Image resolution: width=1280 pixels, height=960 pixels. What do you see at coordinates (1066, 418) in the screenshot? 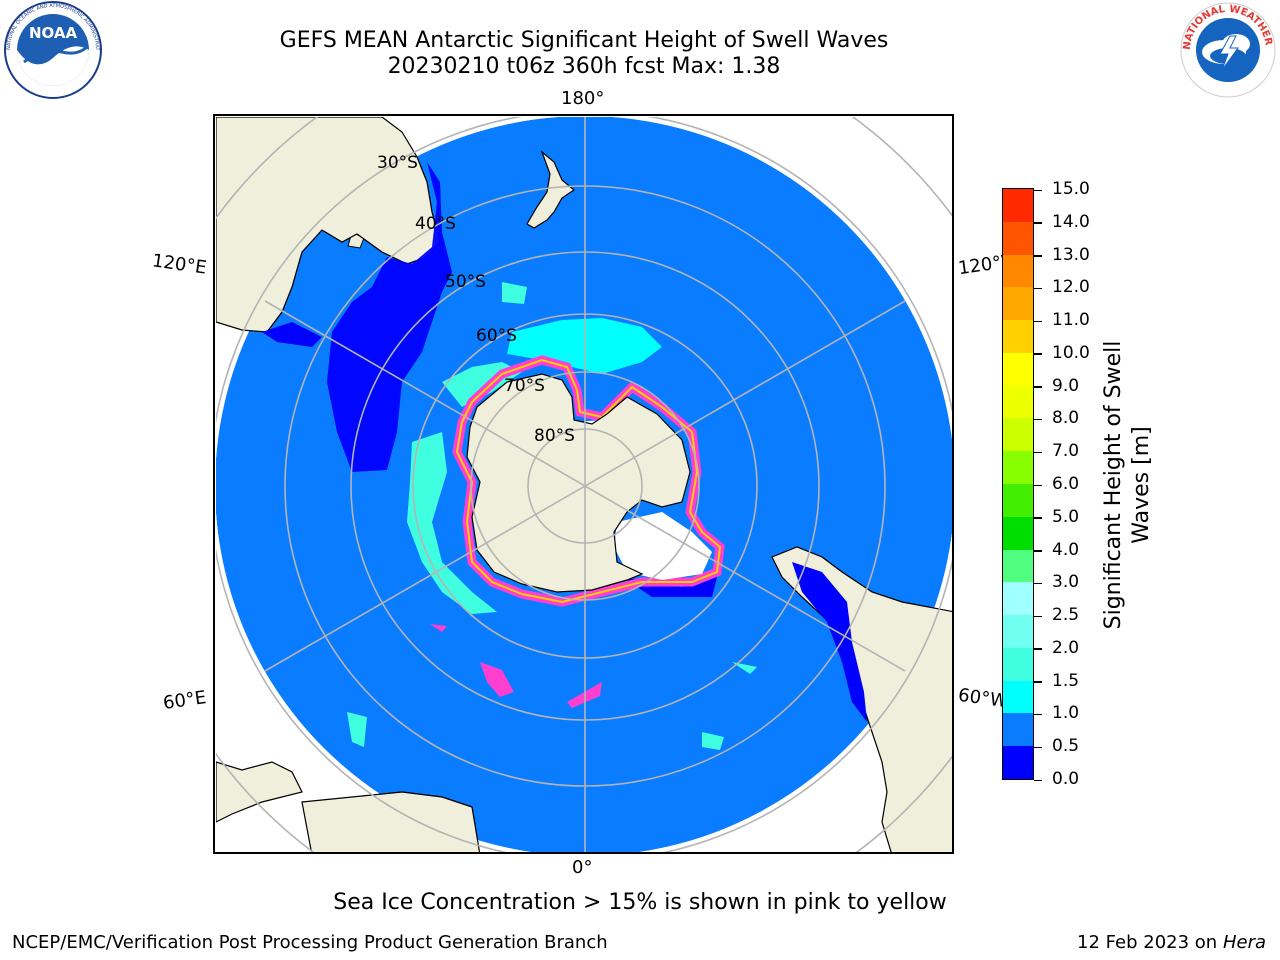
I see `colorbar-tick-label: 8.0` at bounding box center [1066, 418].